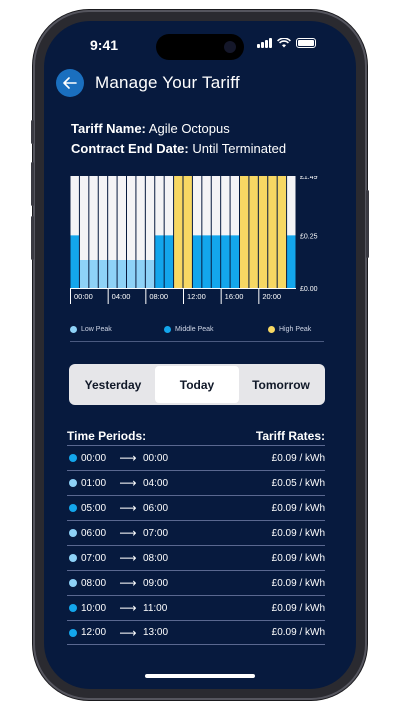 The image size is (400, 711). Describe the element at coordinates (107, 436) in the screenshot. I see `time-periods-header: Time Periods:` at that location.